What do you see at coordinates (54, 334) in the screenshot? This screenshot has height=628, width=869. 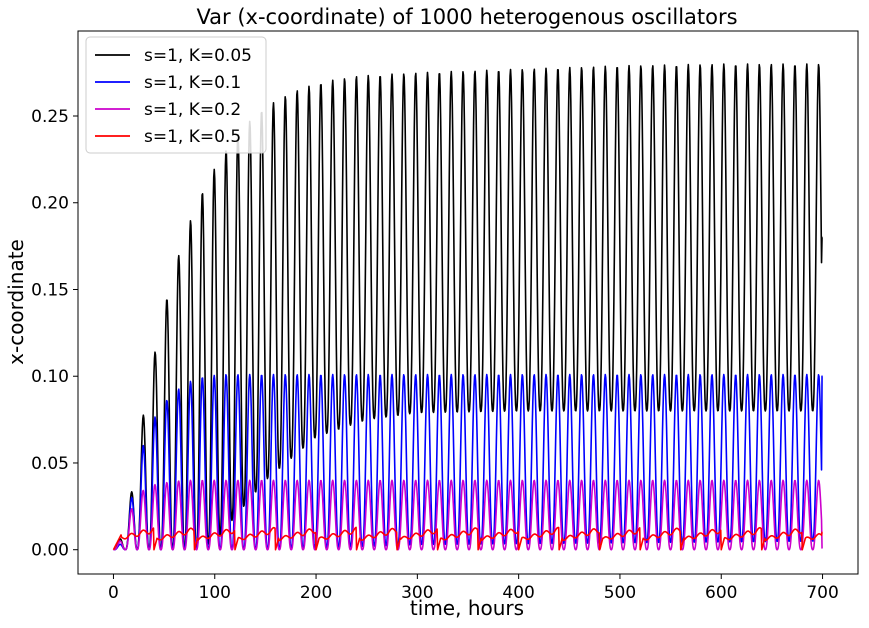 I see `y-axis: 0.00 0.05 0.10 0.15 0.20 0.25` at bounding box center [54, 334].